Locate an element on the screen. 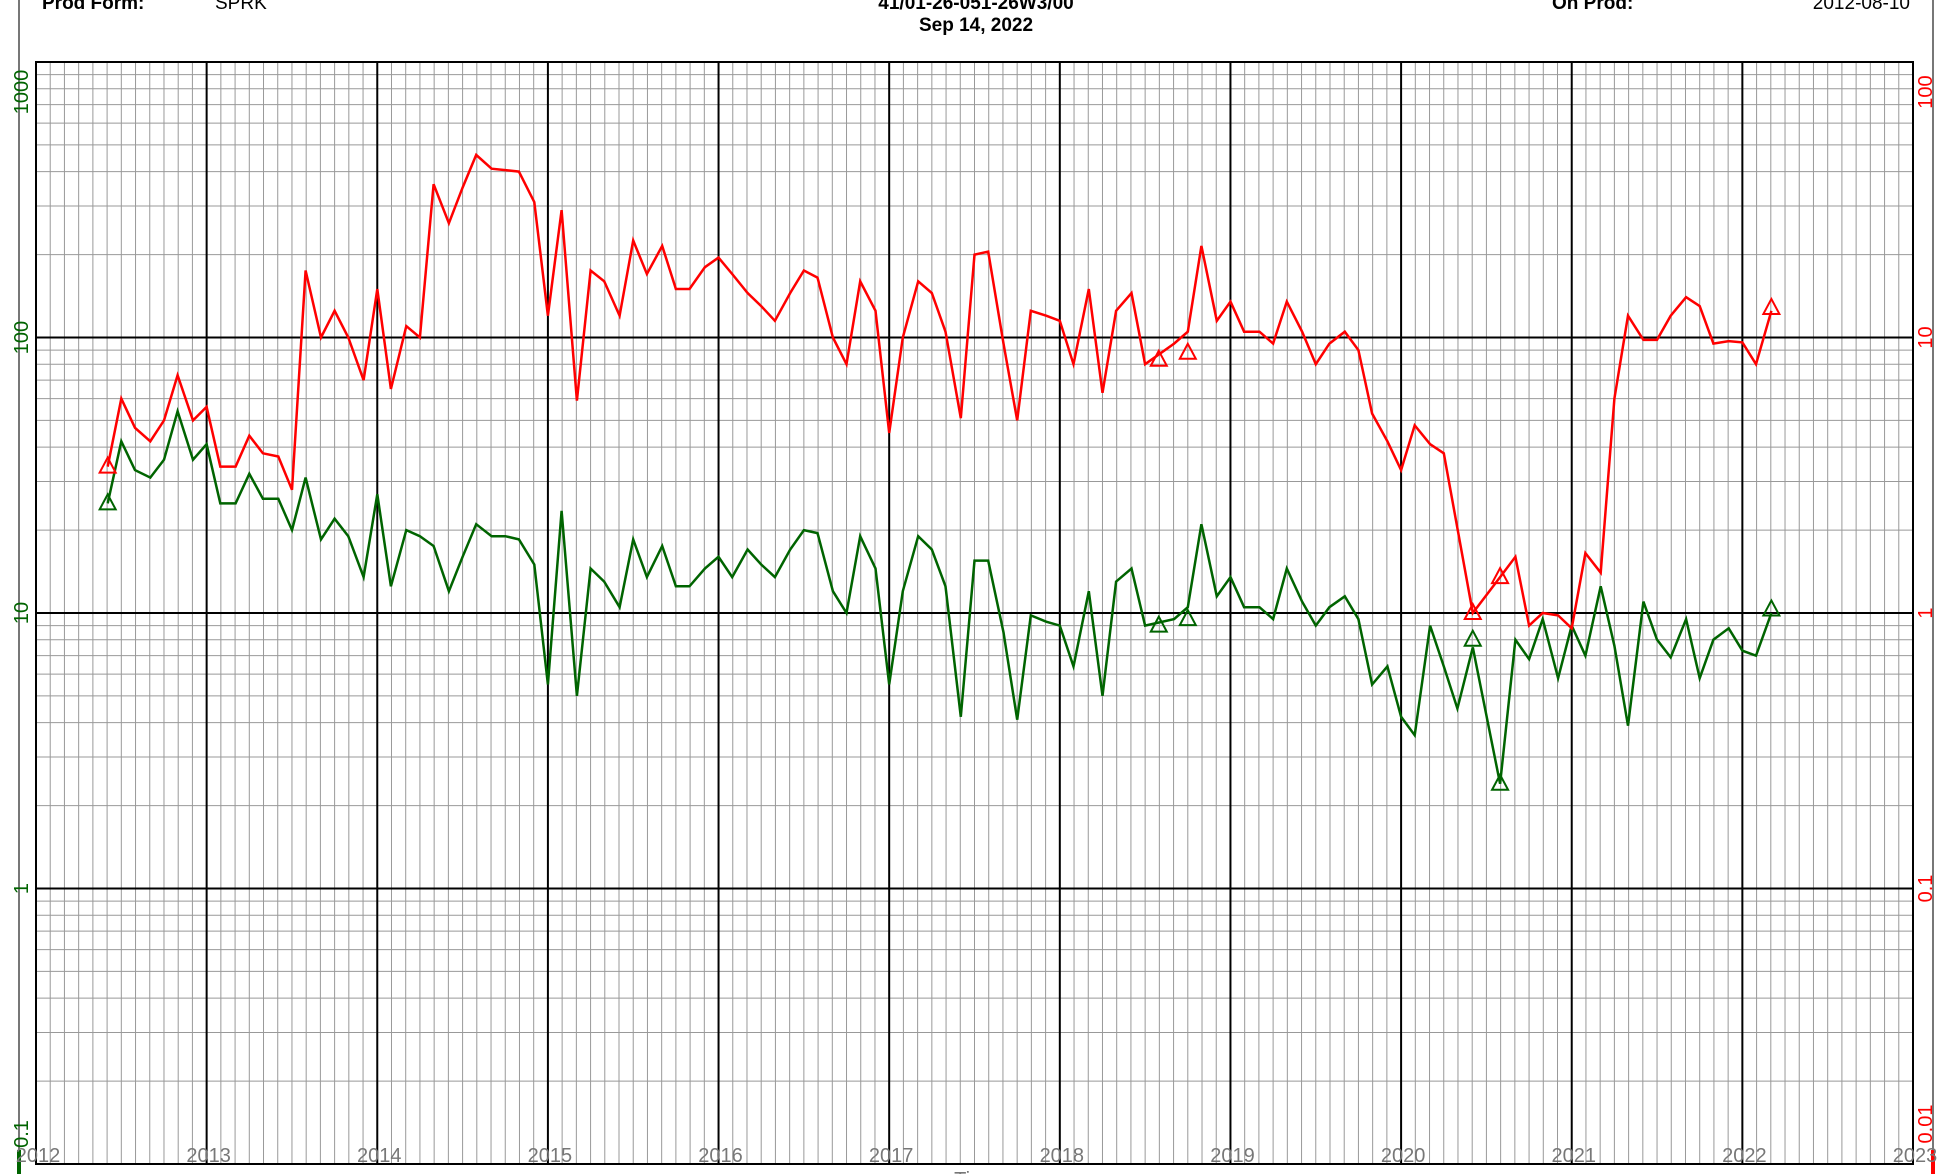 The image size is (1952, 1174). on-prod-label: On Prod: is located at coordinates (1593, 7).